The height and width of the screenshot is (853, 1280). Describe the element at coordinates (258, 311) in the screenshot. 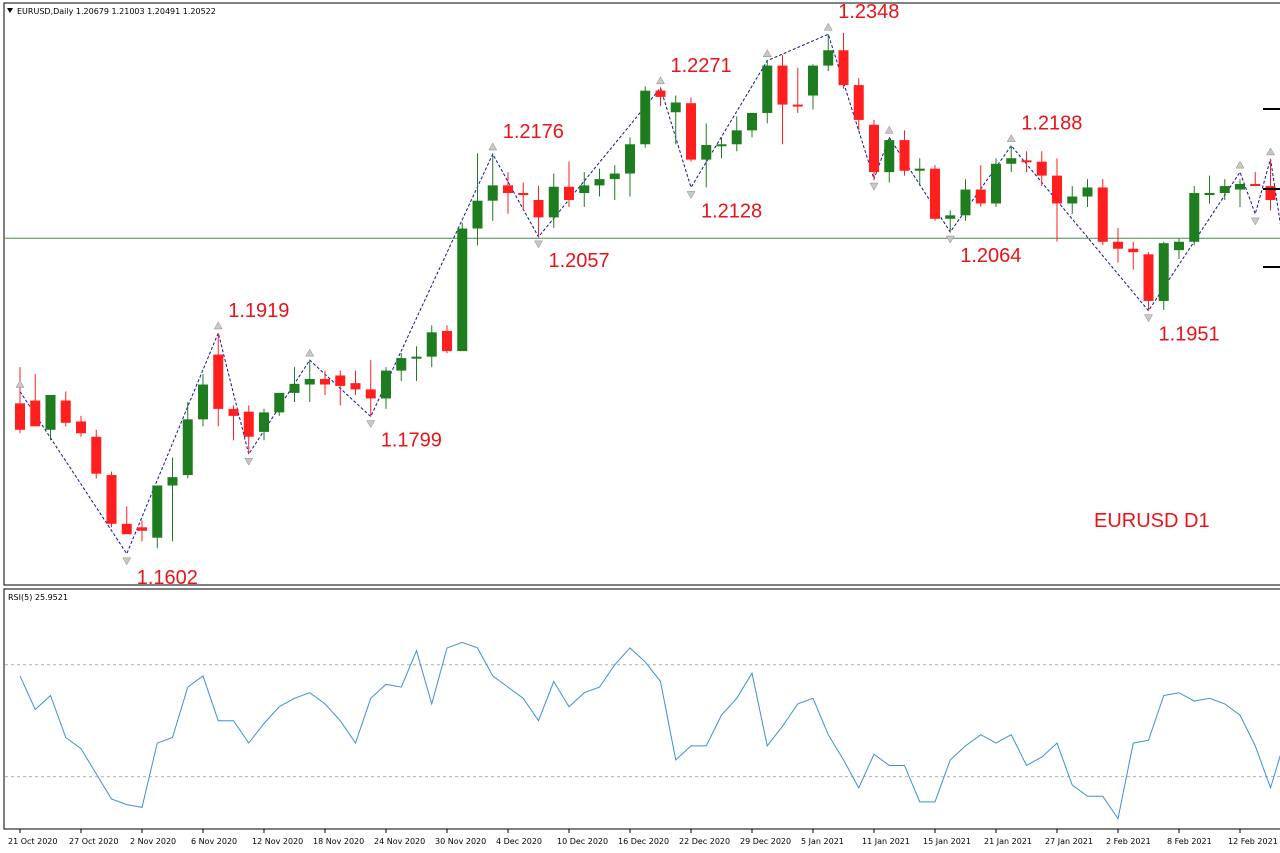

I see `zigzag-price-label: 1.1919` at that location.